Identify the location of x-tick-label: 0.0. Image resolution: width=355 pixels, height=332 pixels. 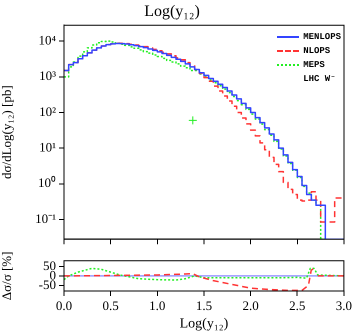
(64, 306).